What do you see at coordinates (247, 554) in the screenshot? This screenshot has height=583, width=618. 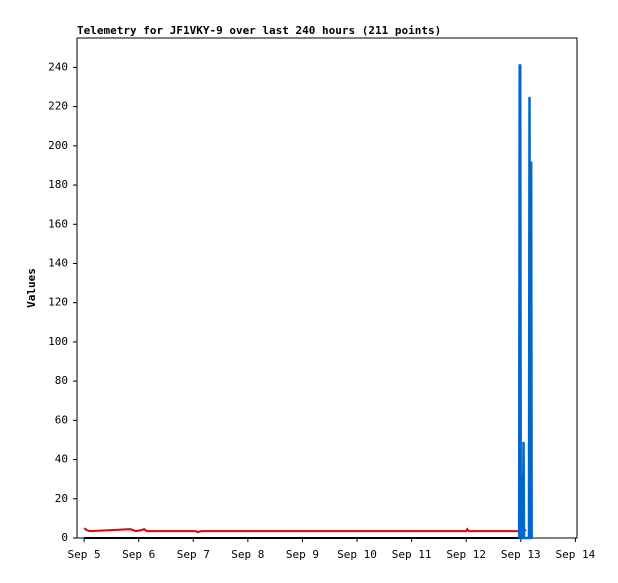 I see `x-tick-label: Sep 8` at bounding box center [247, 554].